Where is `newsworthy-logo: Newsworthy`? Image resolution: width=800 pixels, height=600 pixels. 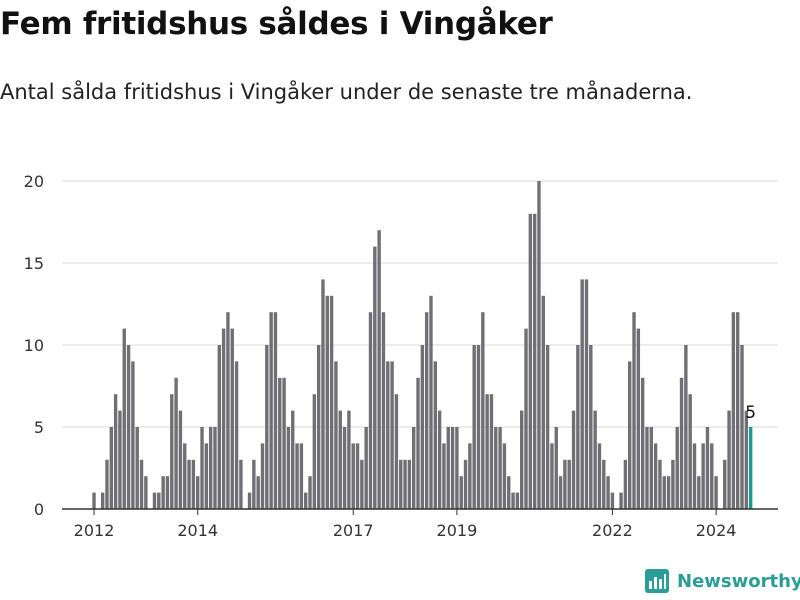
newsworthy-logo: Newsworthy is located at coordinates (722, 581).